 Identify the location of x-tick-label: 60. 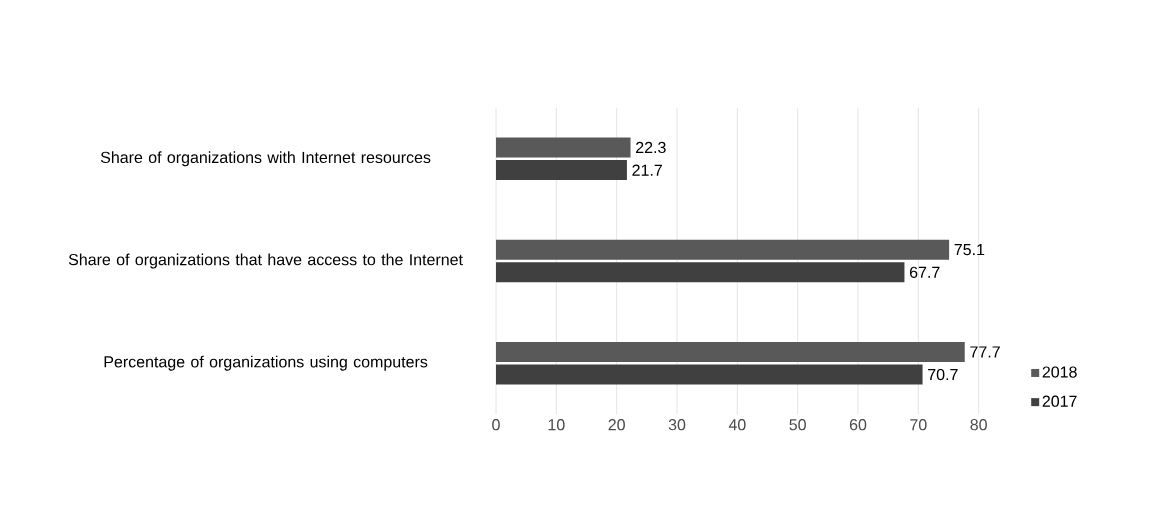
(858, 425).